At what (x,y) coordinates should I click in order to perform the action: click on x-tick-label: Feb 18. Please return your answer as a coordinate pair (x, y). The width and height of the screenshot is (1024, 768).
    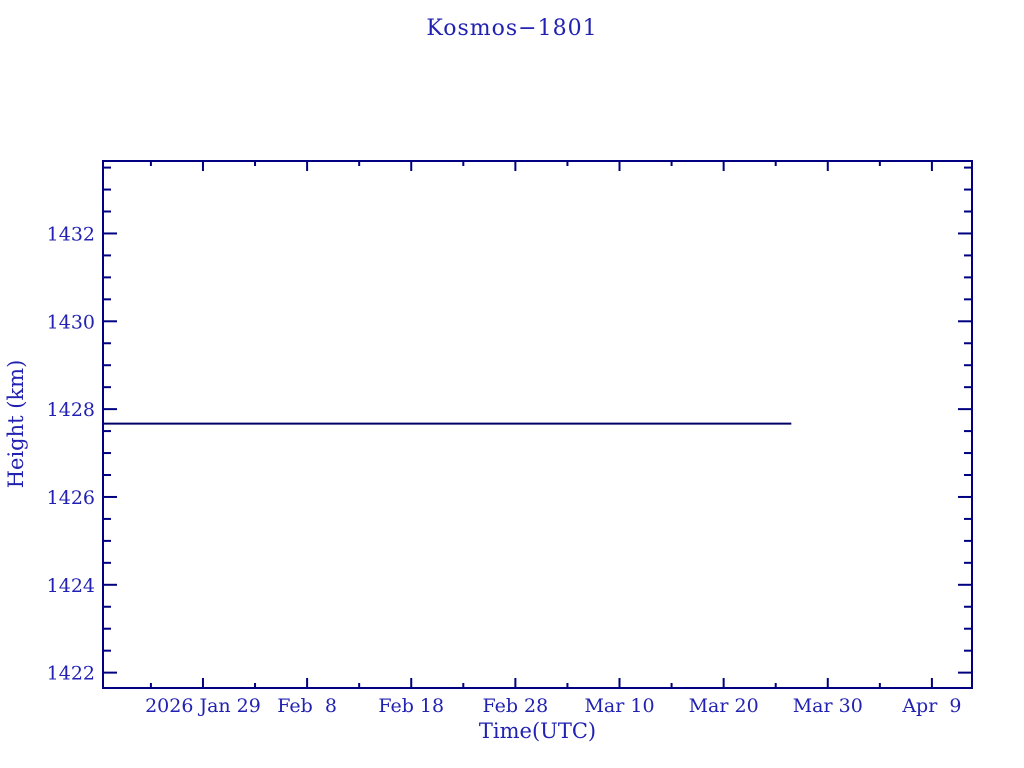
    Looking at the image, I should click on (411, 706).